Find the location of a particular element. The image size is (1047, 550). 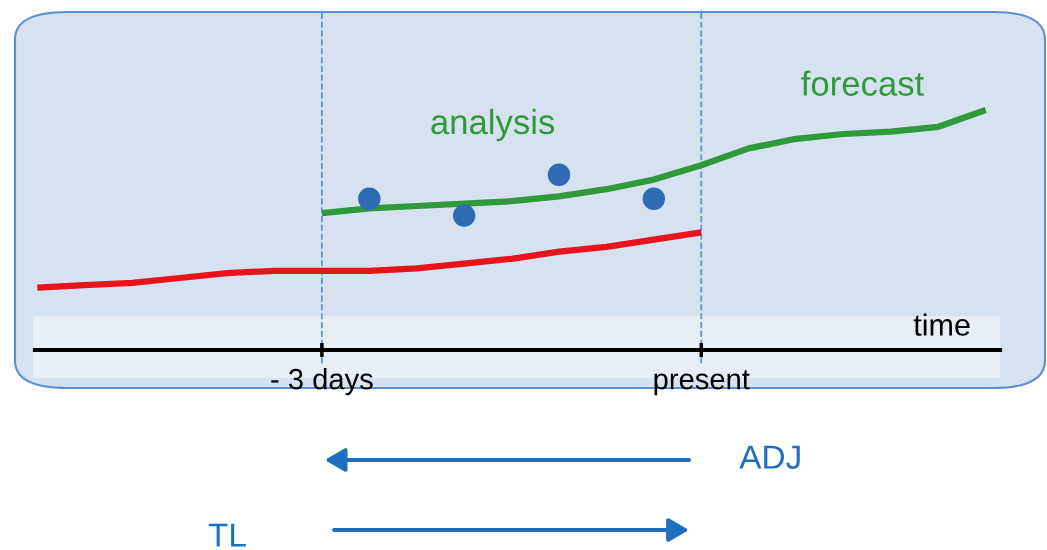

text: ADJ is located at coordinates (769, 457).